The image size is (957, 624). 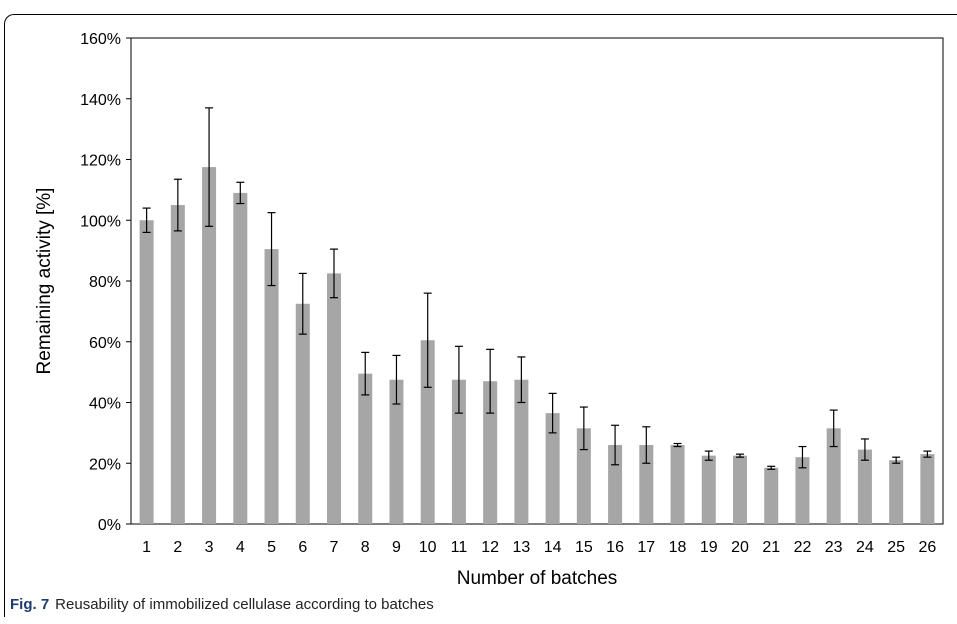 I want to click on x-tick-label: 3, so click(x=209, y=547).